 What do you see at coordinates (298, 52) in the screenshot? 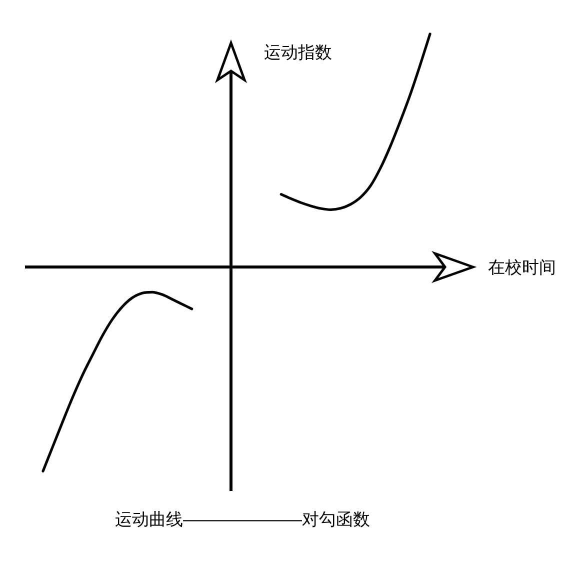
I see `y-axis-title: 运动指数` at bounding box center [298, 52].